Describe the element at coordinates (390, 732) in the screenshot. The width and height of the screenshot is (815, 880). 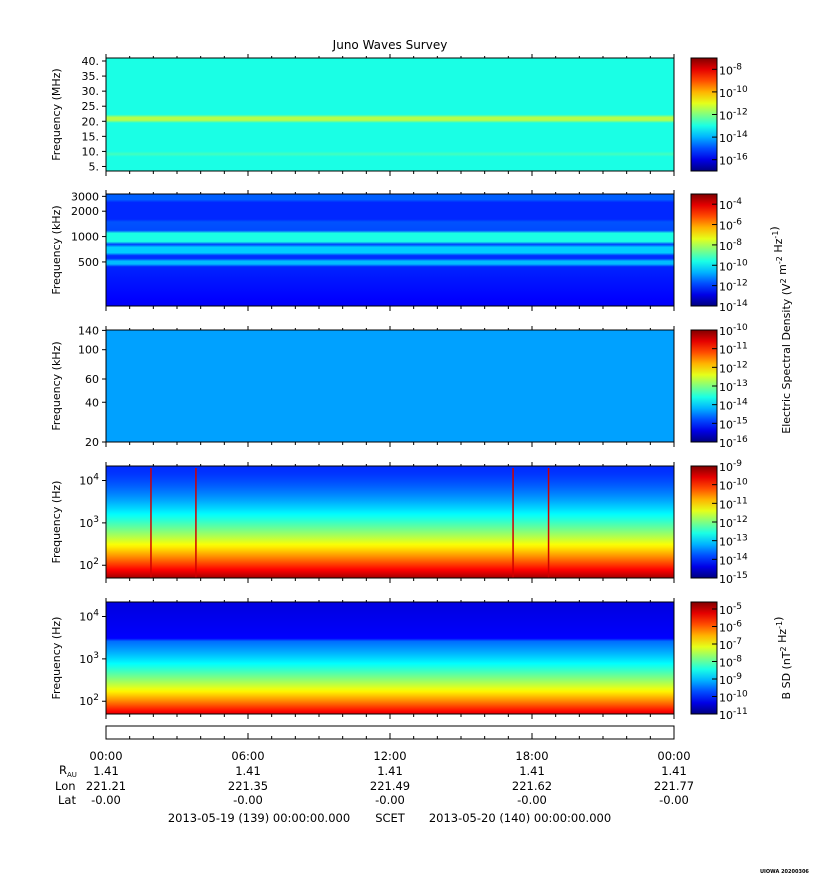
I see `time-axis` at that location.